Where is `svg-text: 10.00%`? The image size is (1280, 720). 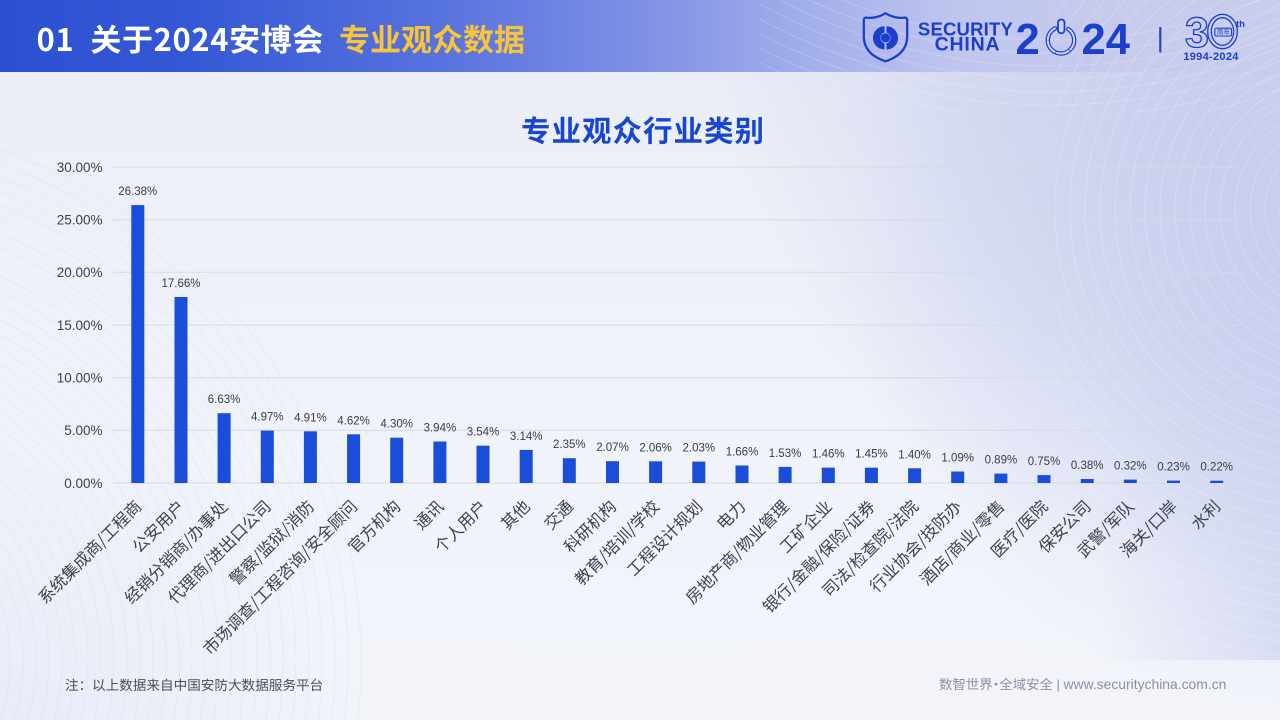 svg-text: 10.00% is located at coordinates (80, 378).